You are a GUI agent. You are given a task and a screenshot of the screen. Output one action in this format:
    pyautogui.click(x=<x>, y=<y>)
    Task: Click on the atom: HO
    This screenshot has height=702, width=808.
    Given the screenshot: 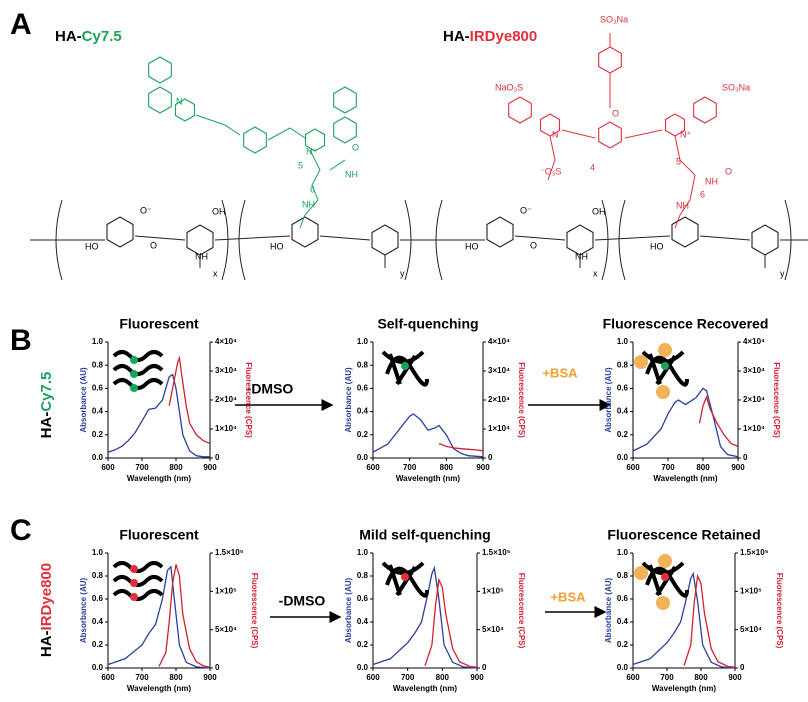 What is the action you would take?
    pyautogui.click(x=472, y=246)
    